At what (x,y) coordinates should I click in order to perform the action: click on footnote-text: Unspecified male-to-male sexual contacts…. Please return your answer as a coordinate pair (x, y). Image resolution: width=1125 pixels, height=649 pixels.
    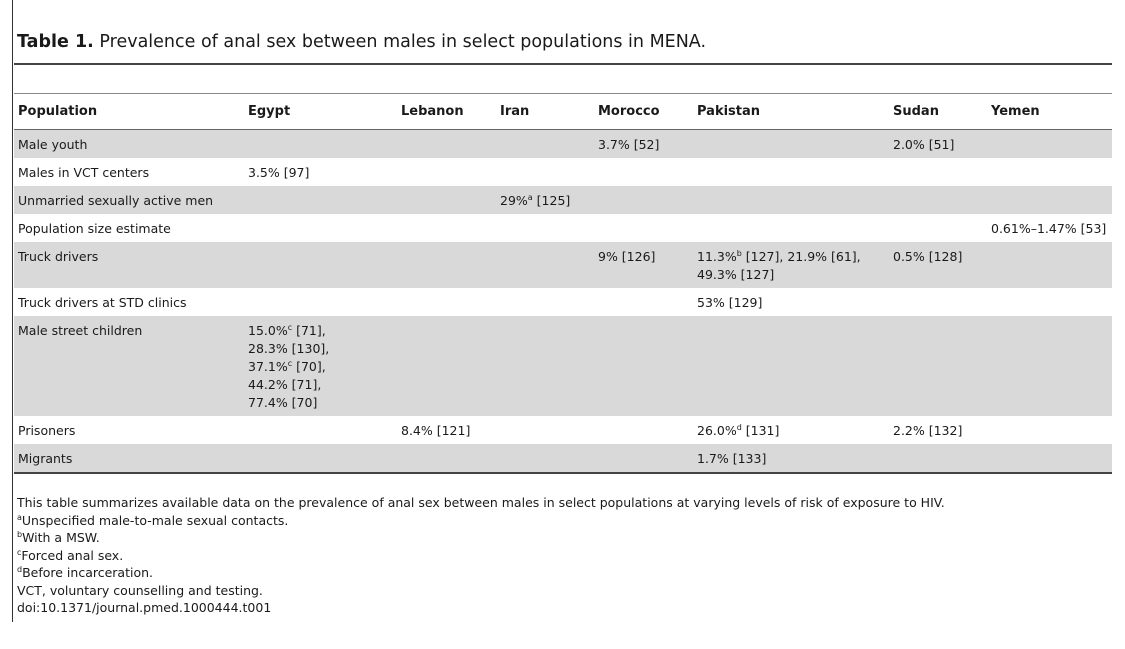
    Looking at the image, I should click on (155, 520).